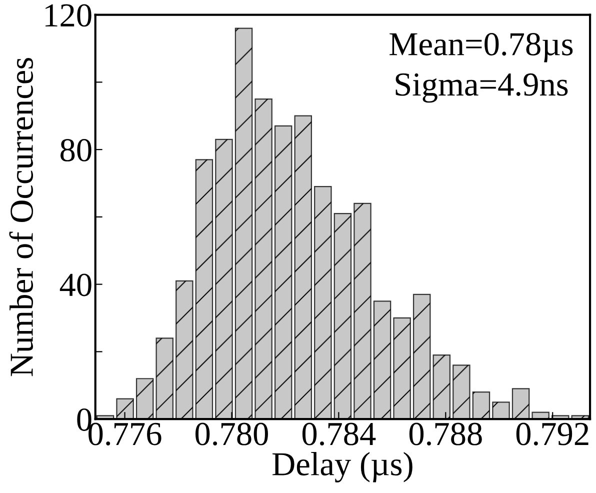 This screenshot has width=596, height=493. Describe the element at coordinates (21, 217) in the screenshot. I see `y-axis-title: Number of Occurrences` at that location.